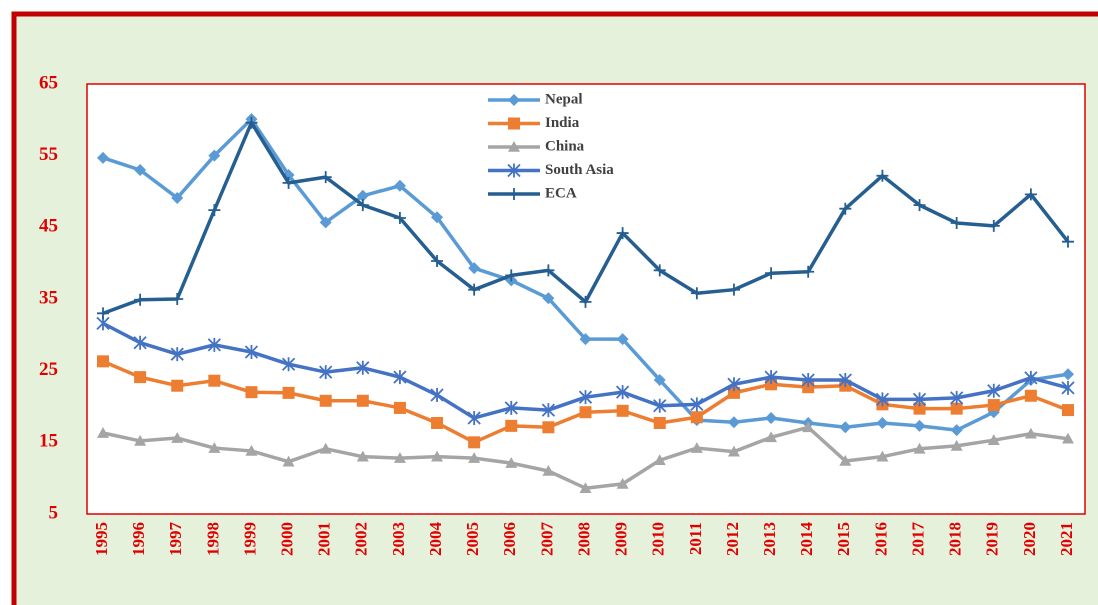 The height and width of the screenshot is (605, 1098). What do you see at coordinates (769, 539) in the screenshot?
I see `x-tick-label: 2013` at bounding box center [769, 539].